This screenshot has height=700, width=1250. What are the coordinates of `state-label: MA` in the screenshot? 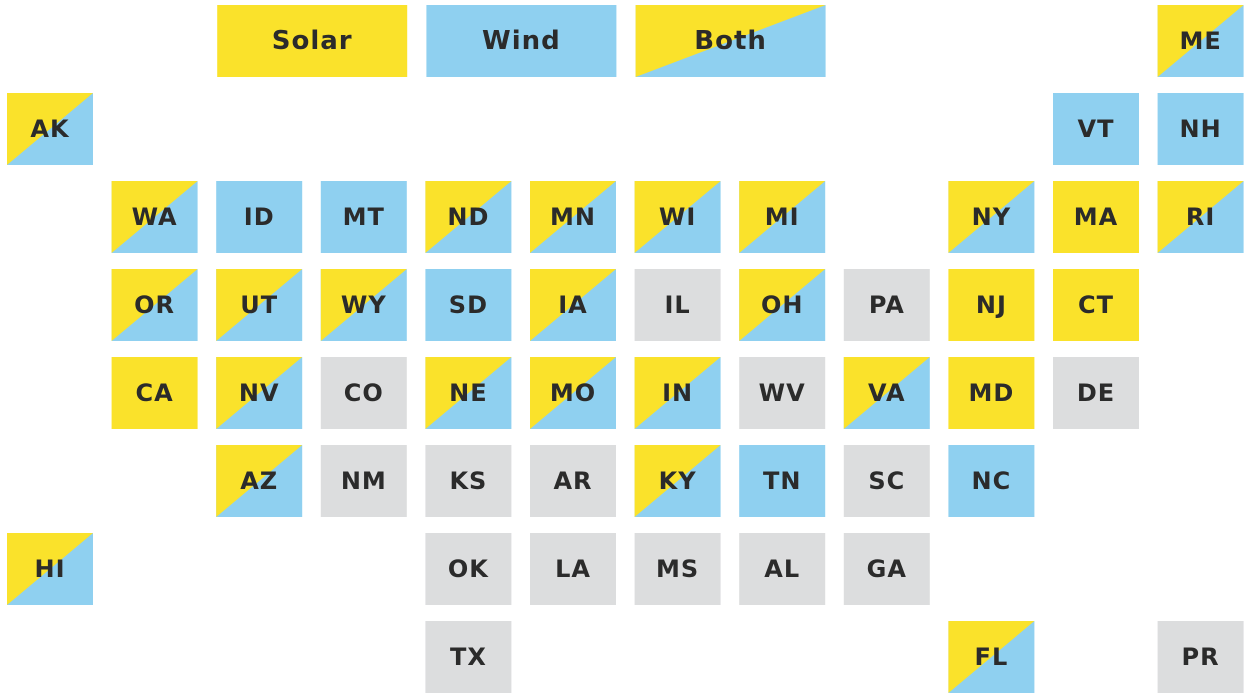 It's located at (1096, 217).